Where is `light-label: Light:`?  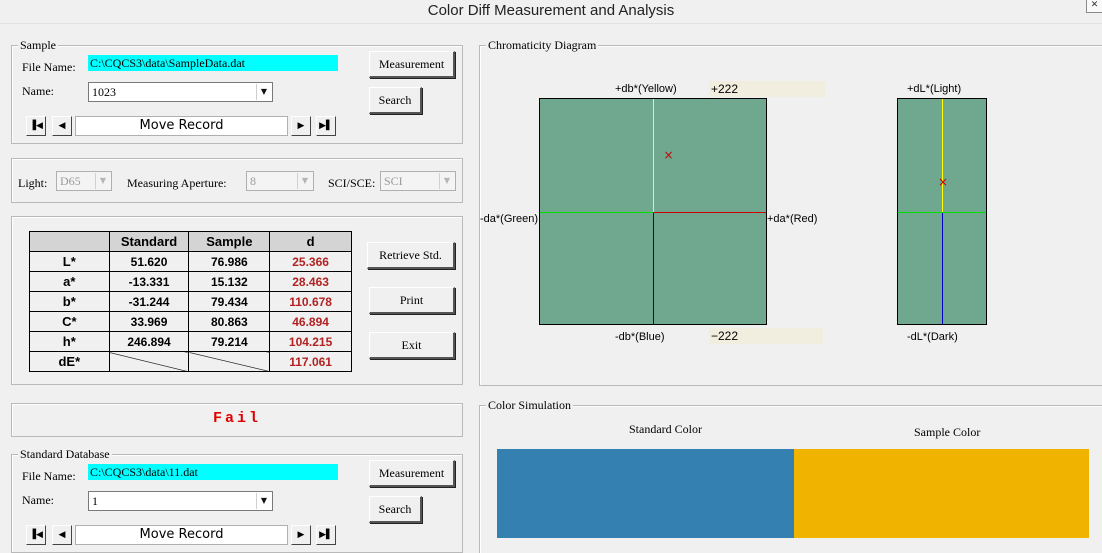
light-label: Light: is located at coordinates (33, 183).